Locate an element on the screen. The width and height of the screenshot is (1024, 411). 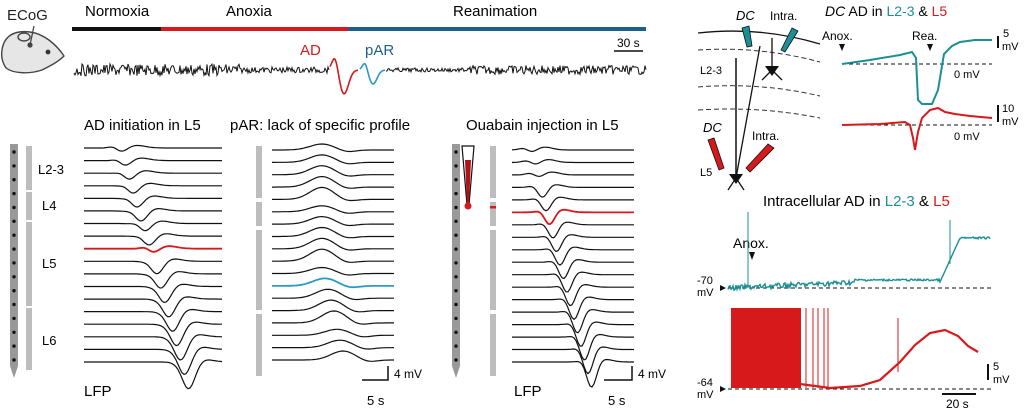
lfp-traces-ouabain is located at coordinates (572, 267).